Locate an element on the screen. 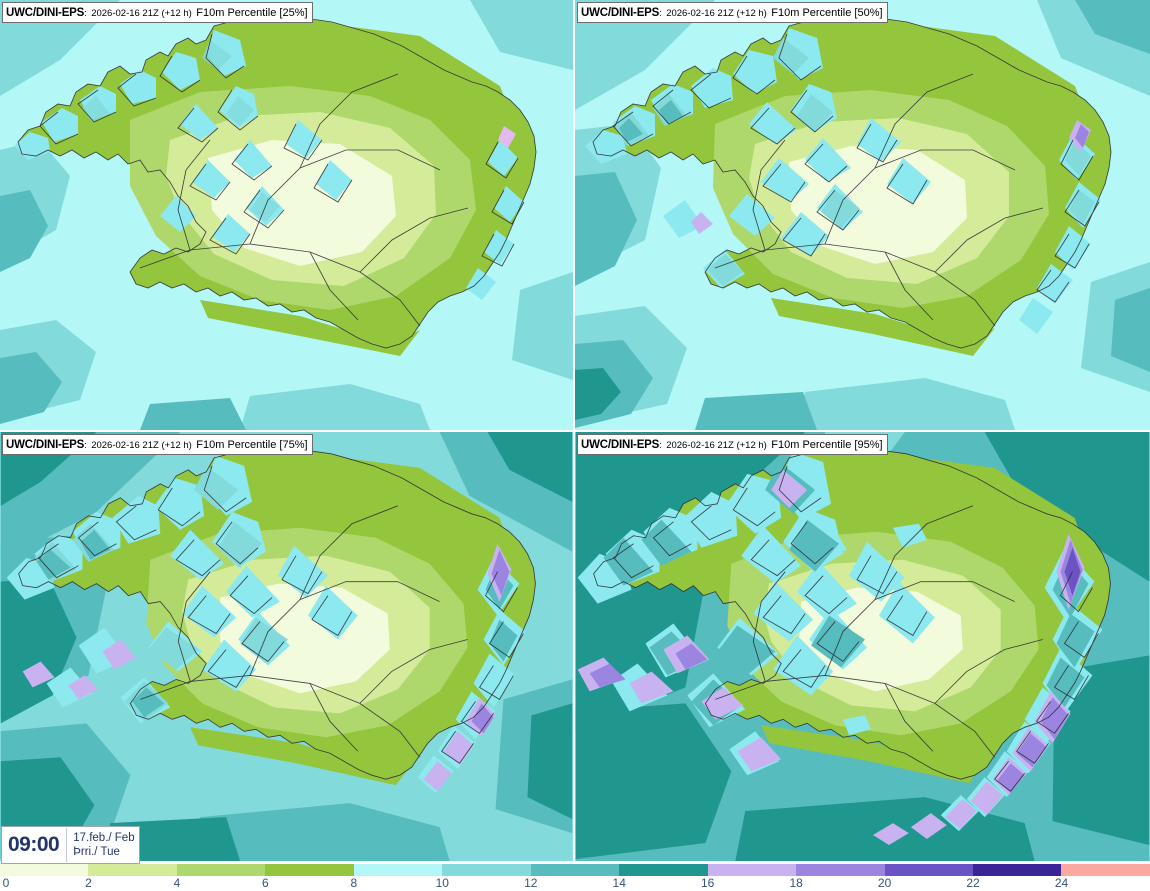 This screenshot has height=891, width=1150. colorbar-tick-14: 14 is located at coordinates (619, 883).